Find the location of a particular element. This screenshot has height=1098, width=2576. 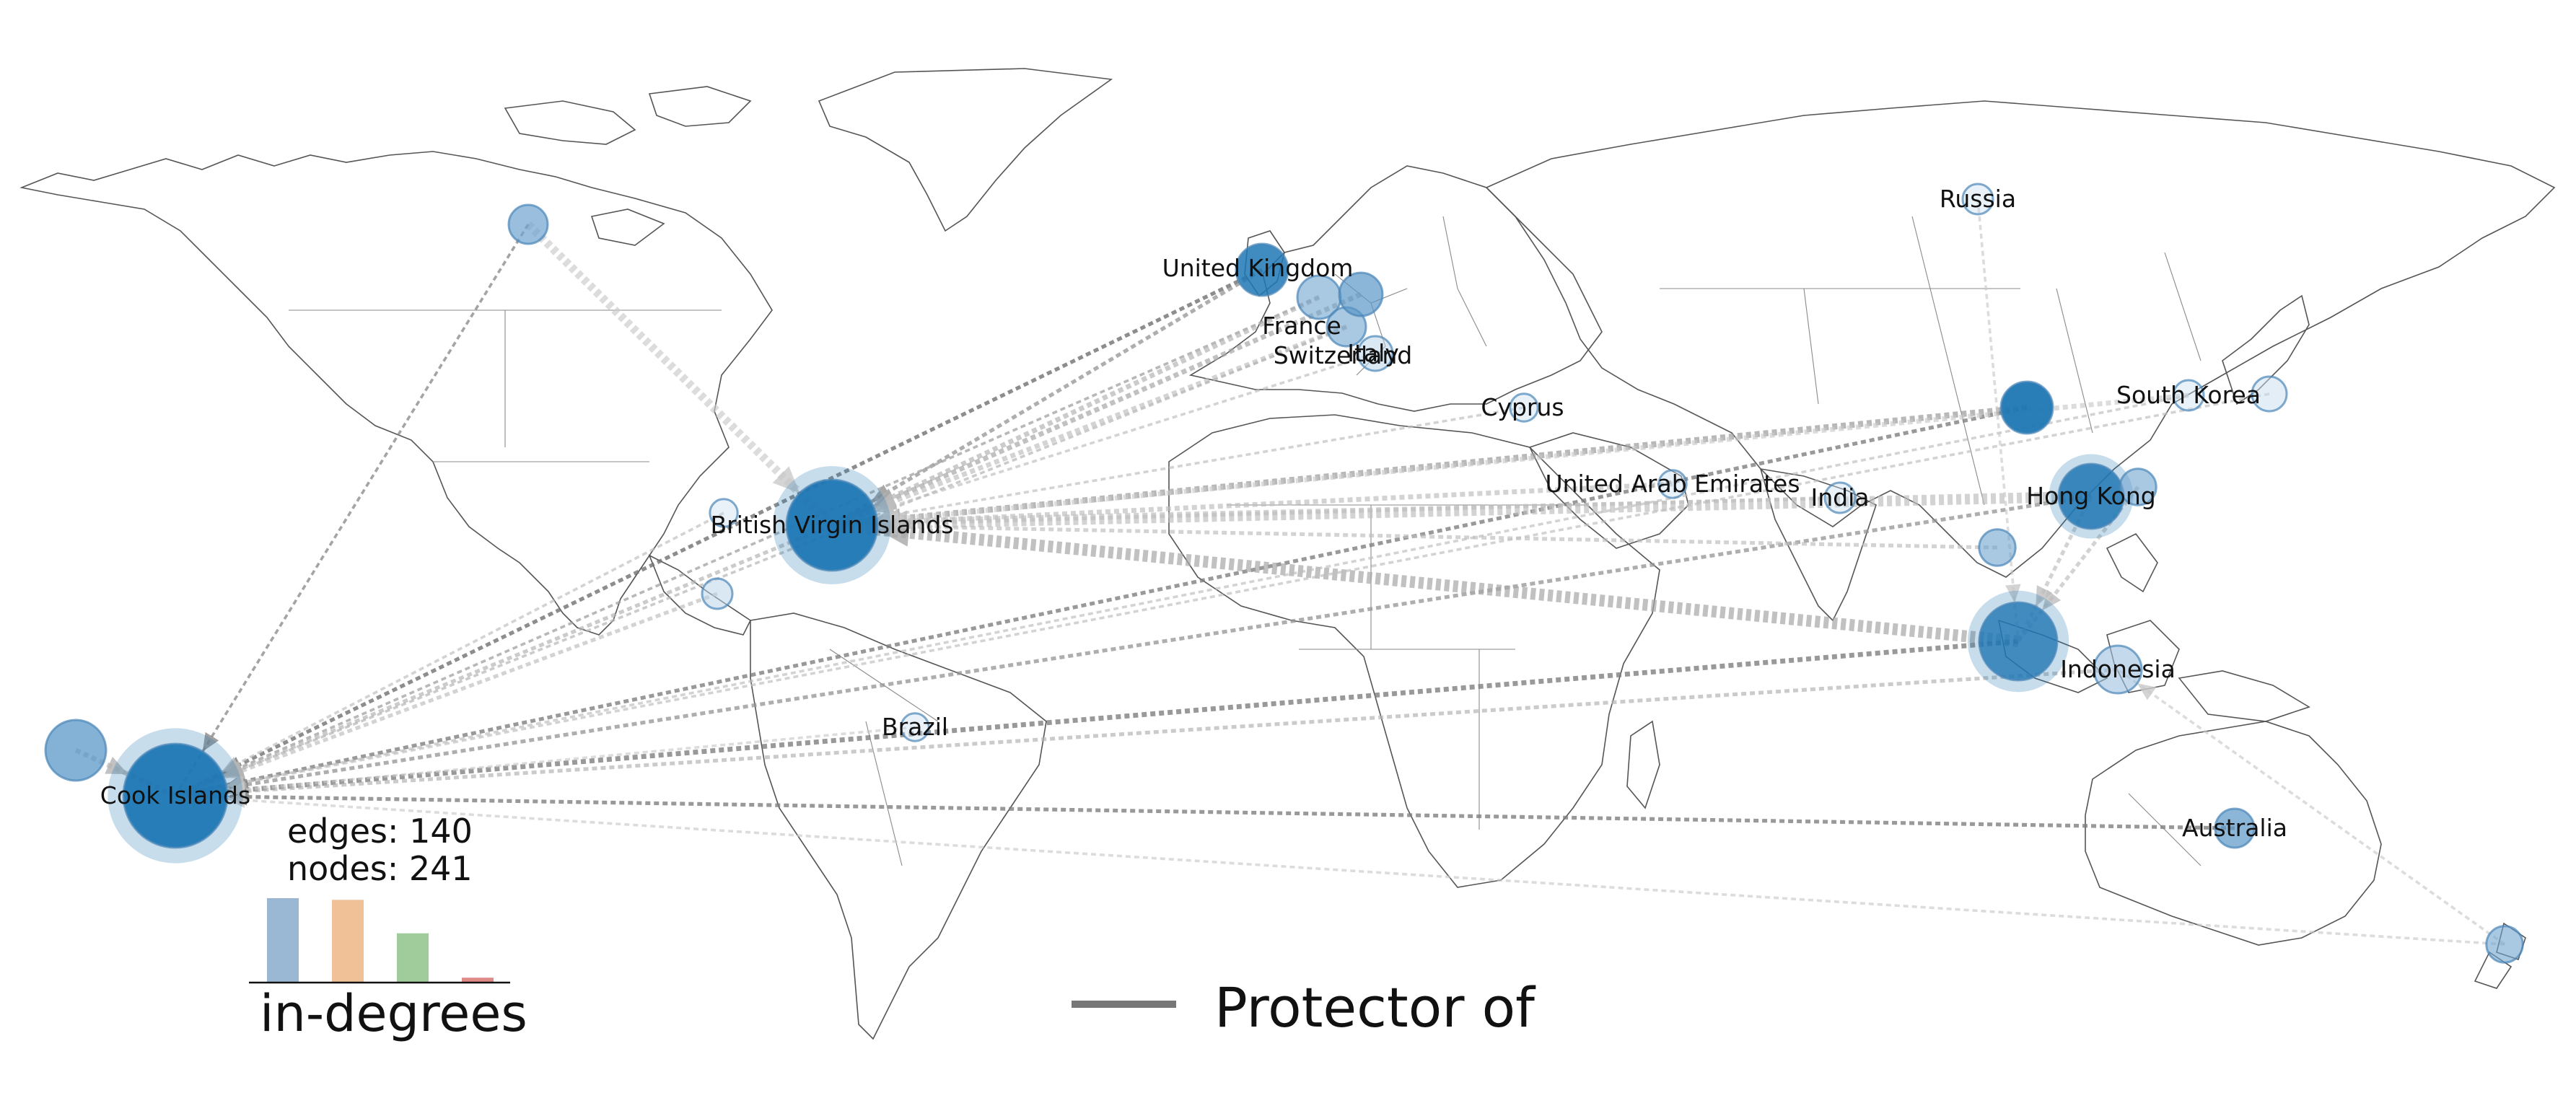

node-vietnam is located at coordinates (1997, 547).